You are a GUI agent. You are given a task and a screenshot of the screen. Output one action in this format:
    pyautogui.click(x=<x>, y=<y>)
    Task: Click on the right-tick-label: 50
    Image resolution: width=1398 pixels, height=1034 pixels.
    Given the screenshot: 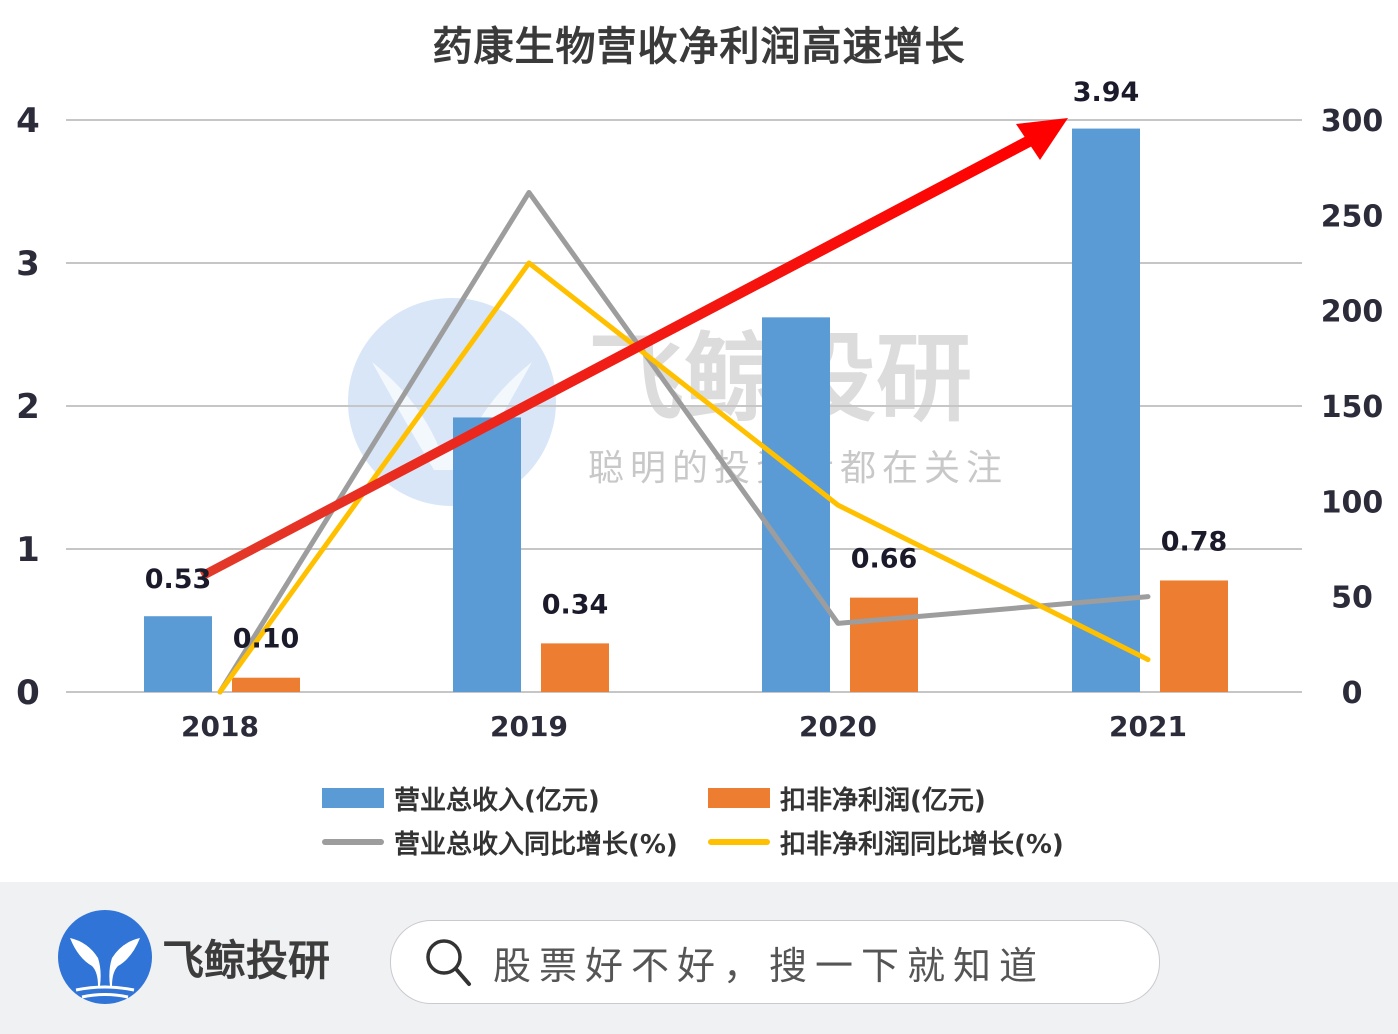 What is the action you would take?
    pyautogui.click(x=1352, y=598)
    